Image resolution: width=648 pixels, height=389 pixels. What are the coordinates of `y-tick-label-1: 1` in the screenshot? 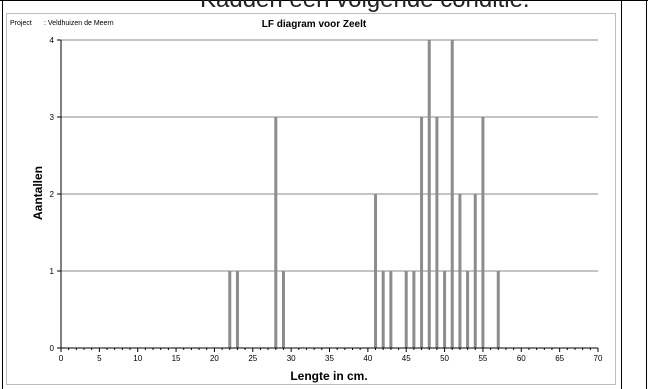 It's located at (52, 271).